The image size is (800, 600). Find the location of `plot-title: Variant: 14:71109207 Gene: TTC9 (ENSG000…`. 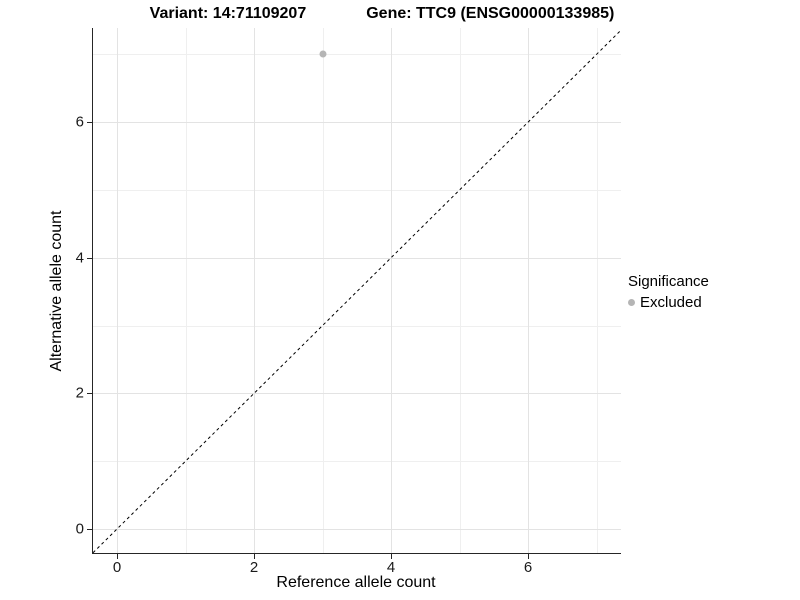

plot-title: Variant: 14:71109207 Gene: TTC9 (ENSG000… is located at coordinates (400, 14).